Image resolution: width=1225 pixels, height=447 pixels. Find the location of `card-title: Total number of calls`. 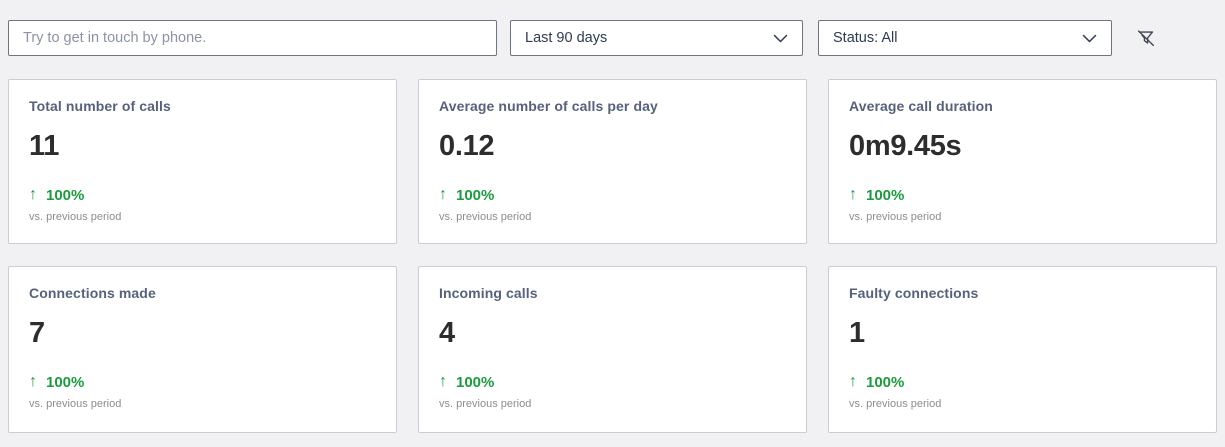

card-title: Total number of calls is located at coordinates (100, 106).